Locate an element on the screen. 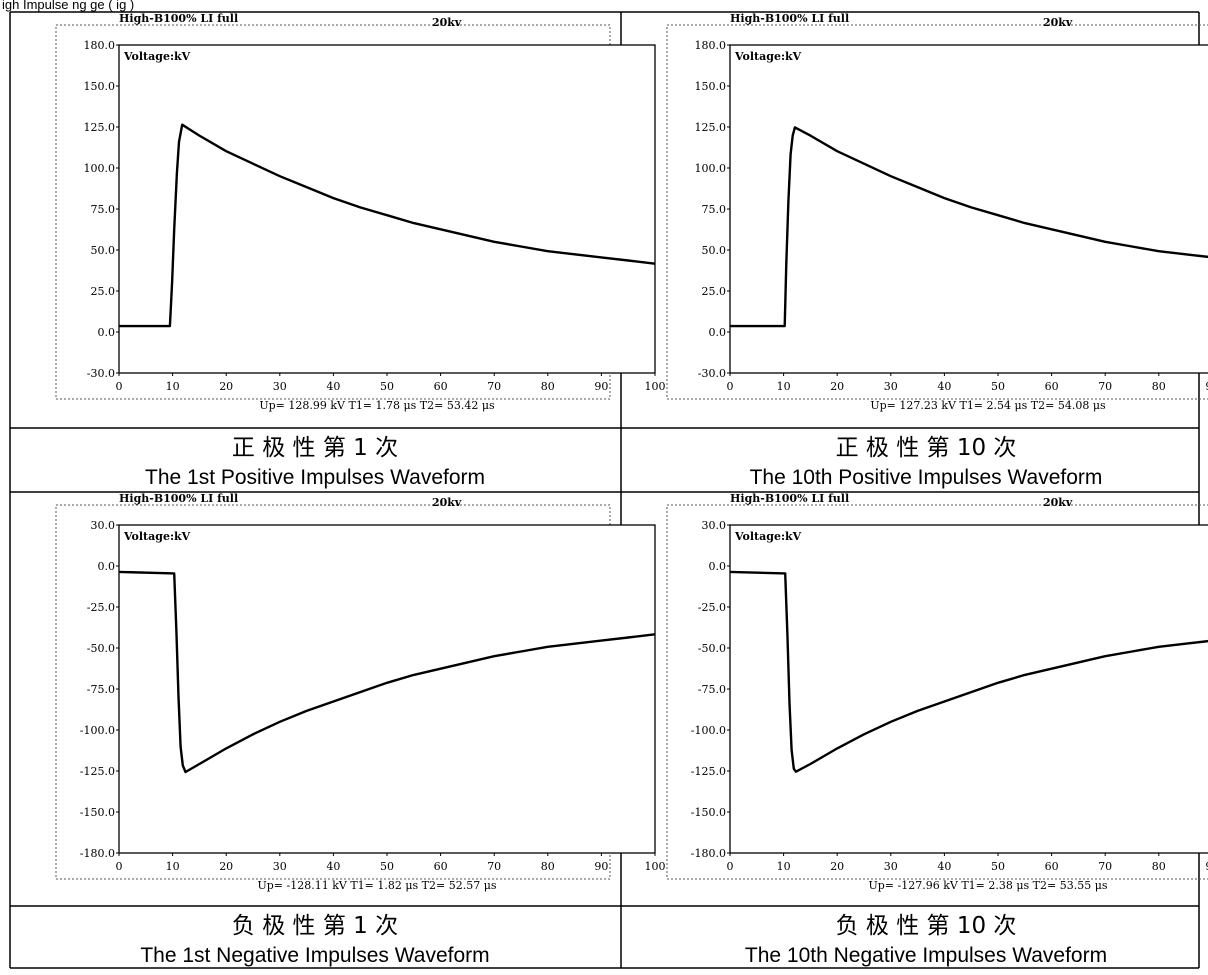  y-tick-label: -125.0 is located at coordinates (708, 771).